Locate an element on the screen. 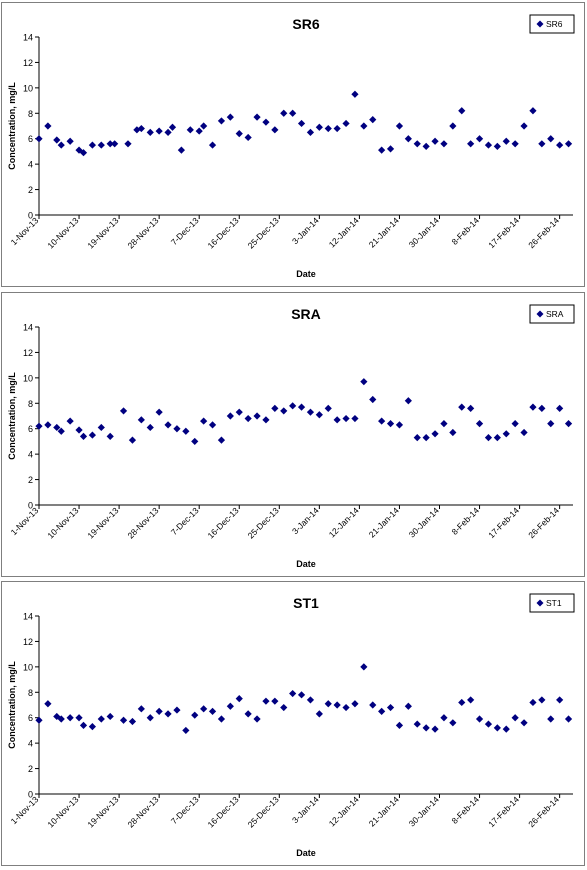 The width and height of the screenshot is (587, 870). y-tick-label: 0 is located at coordinates (30, 216).